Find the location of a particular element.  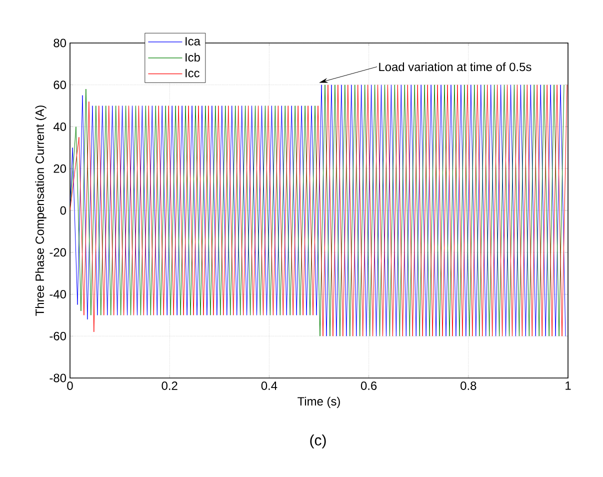

y-tick-label: 40 is located at coordinates (59, 126).